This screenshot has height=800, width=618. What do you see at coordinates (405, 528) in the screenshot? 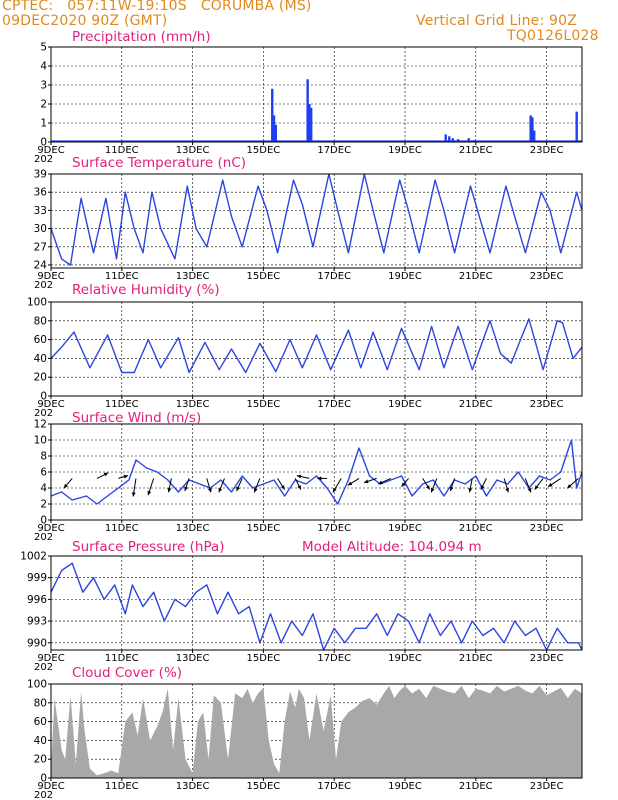
I see `wind-xtick-label: 19DEC` at bounding box center [405, 528].